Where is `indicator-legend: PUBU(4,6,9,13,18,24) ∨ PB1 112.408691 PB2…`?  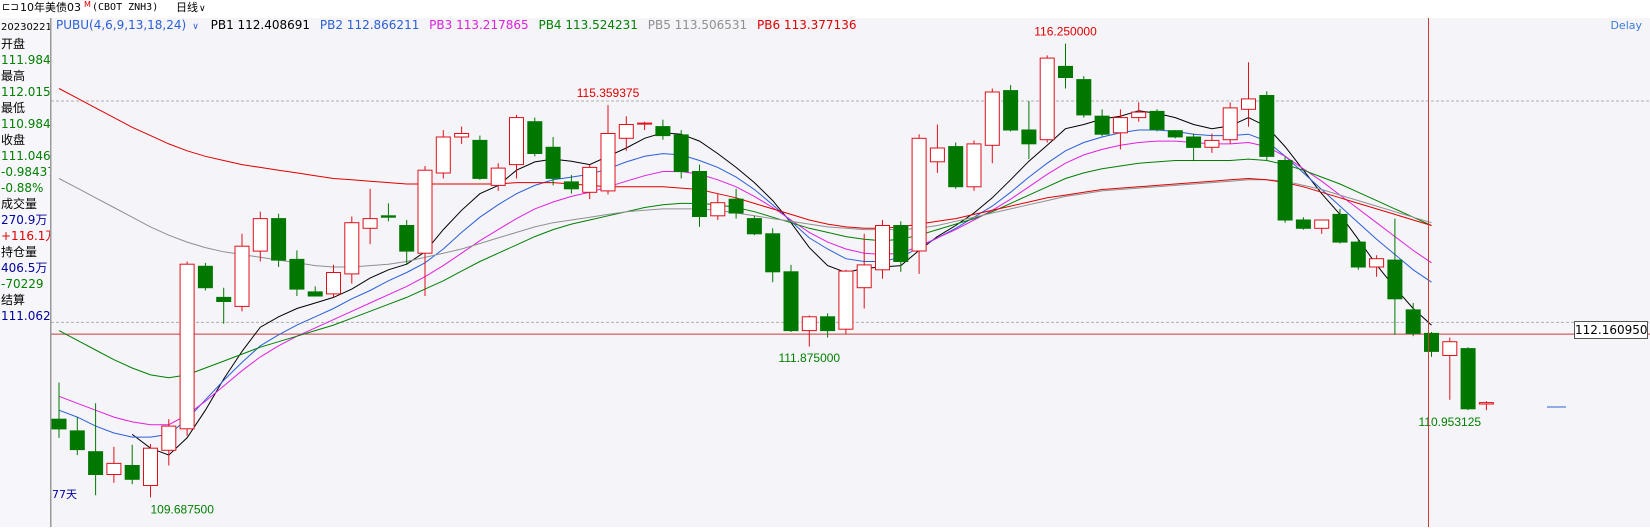 indicator-legend: PUBU(4,6,9,13,18,24) ∨ PB1 112.408691 PB2… is located at coordinates (459, 26).